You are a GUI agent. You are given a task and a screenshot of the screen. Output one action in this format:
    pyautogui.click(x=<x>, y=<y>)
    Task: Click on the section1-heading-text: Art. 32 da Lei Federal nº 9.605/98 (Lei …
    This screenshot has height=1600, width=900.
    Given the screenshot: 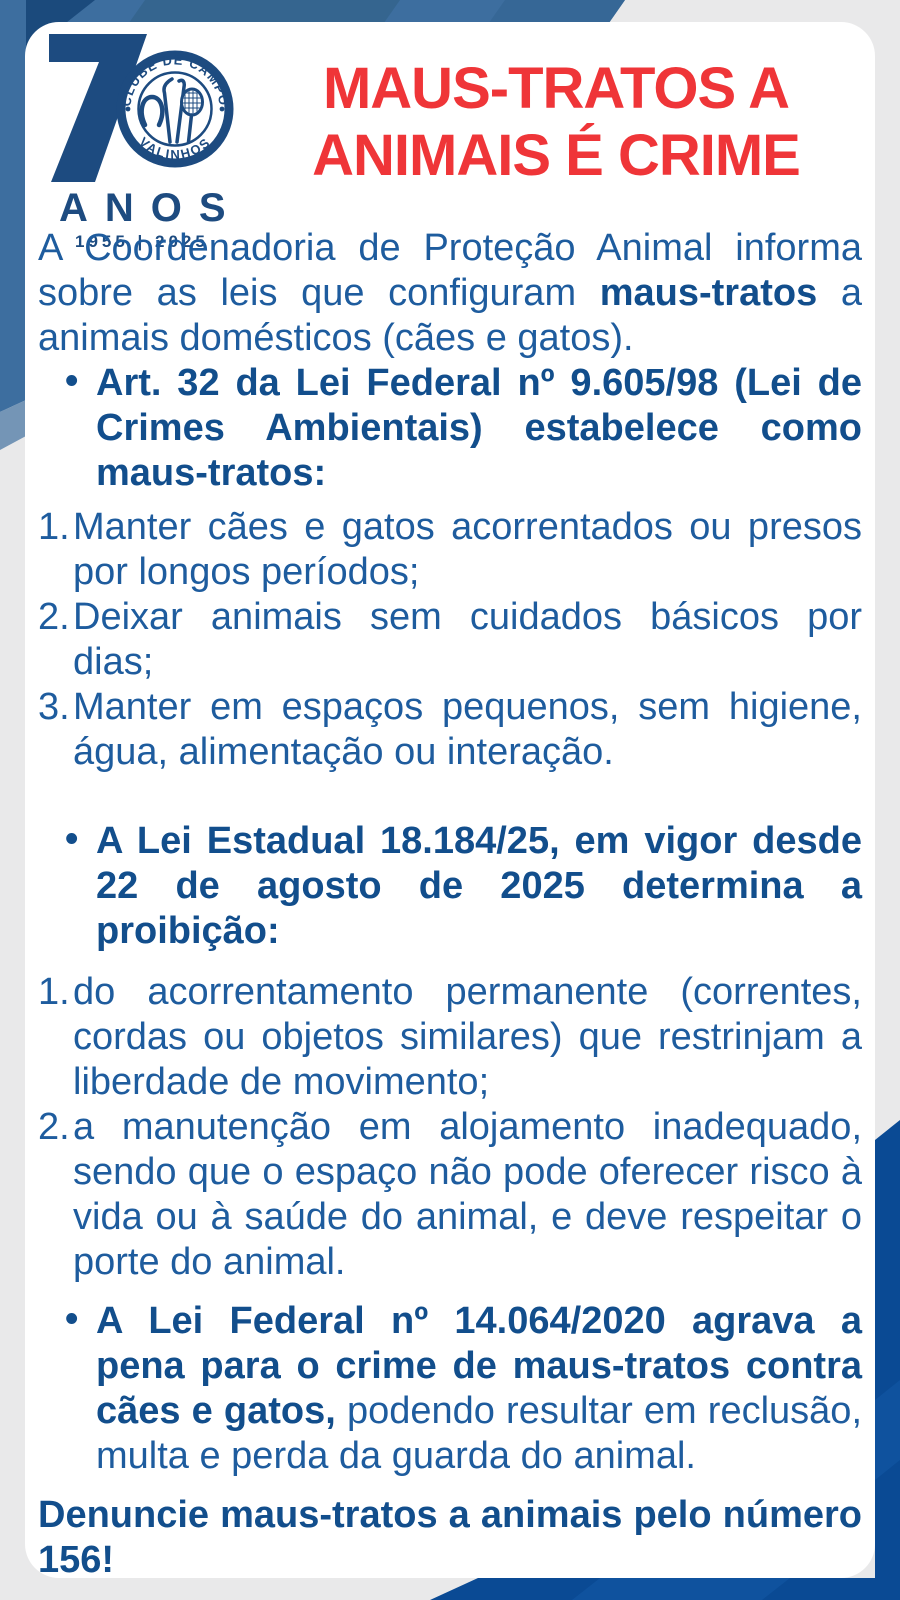 What is the action you would take?
    pyautogui.click(x=479, y=428)
    